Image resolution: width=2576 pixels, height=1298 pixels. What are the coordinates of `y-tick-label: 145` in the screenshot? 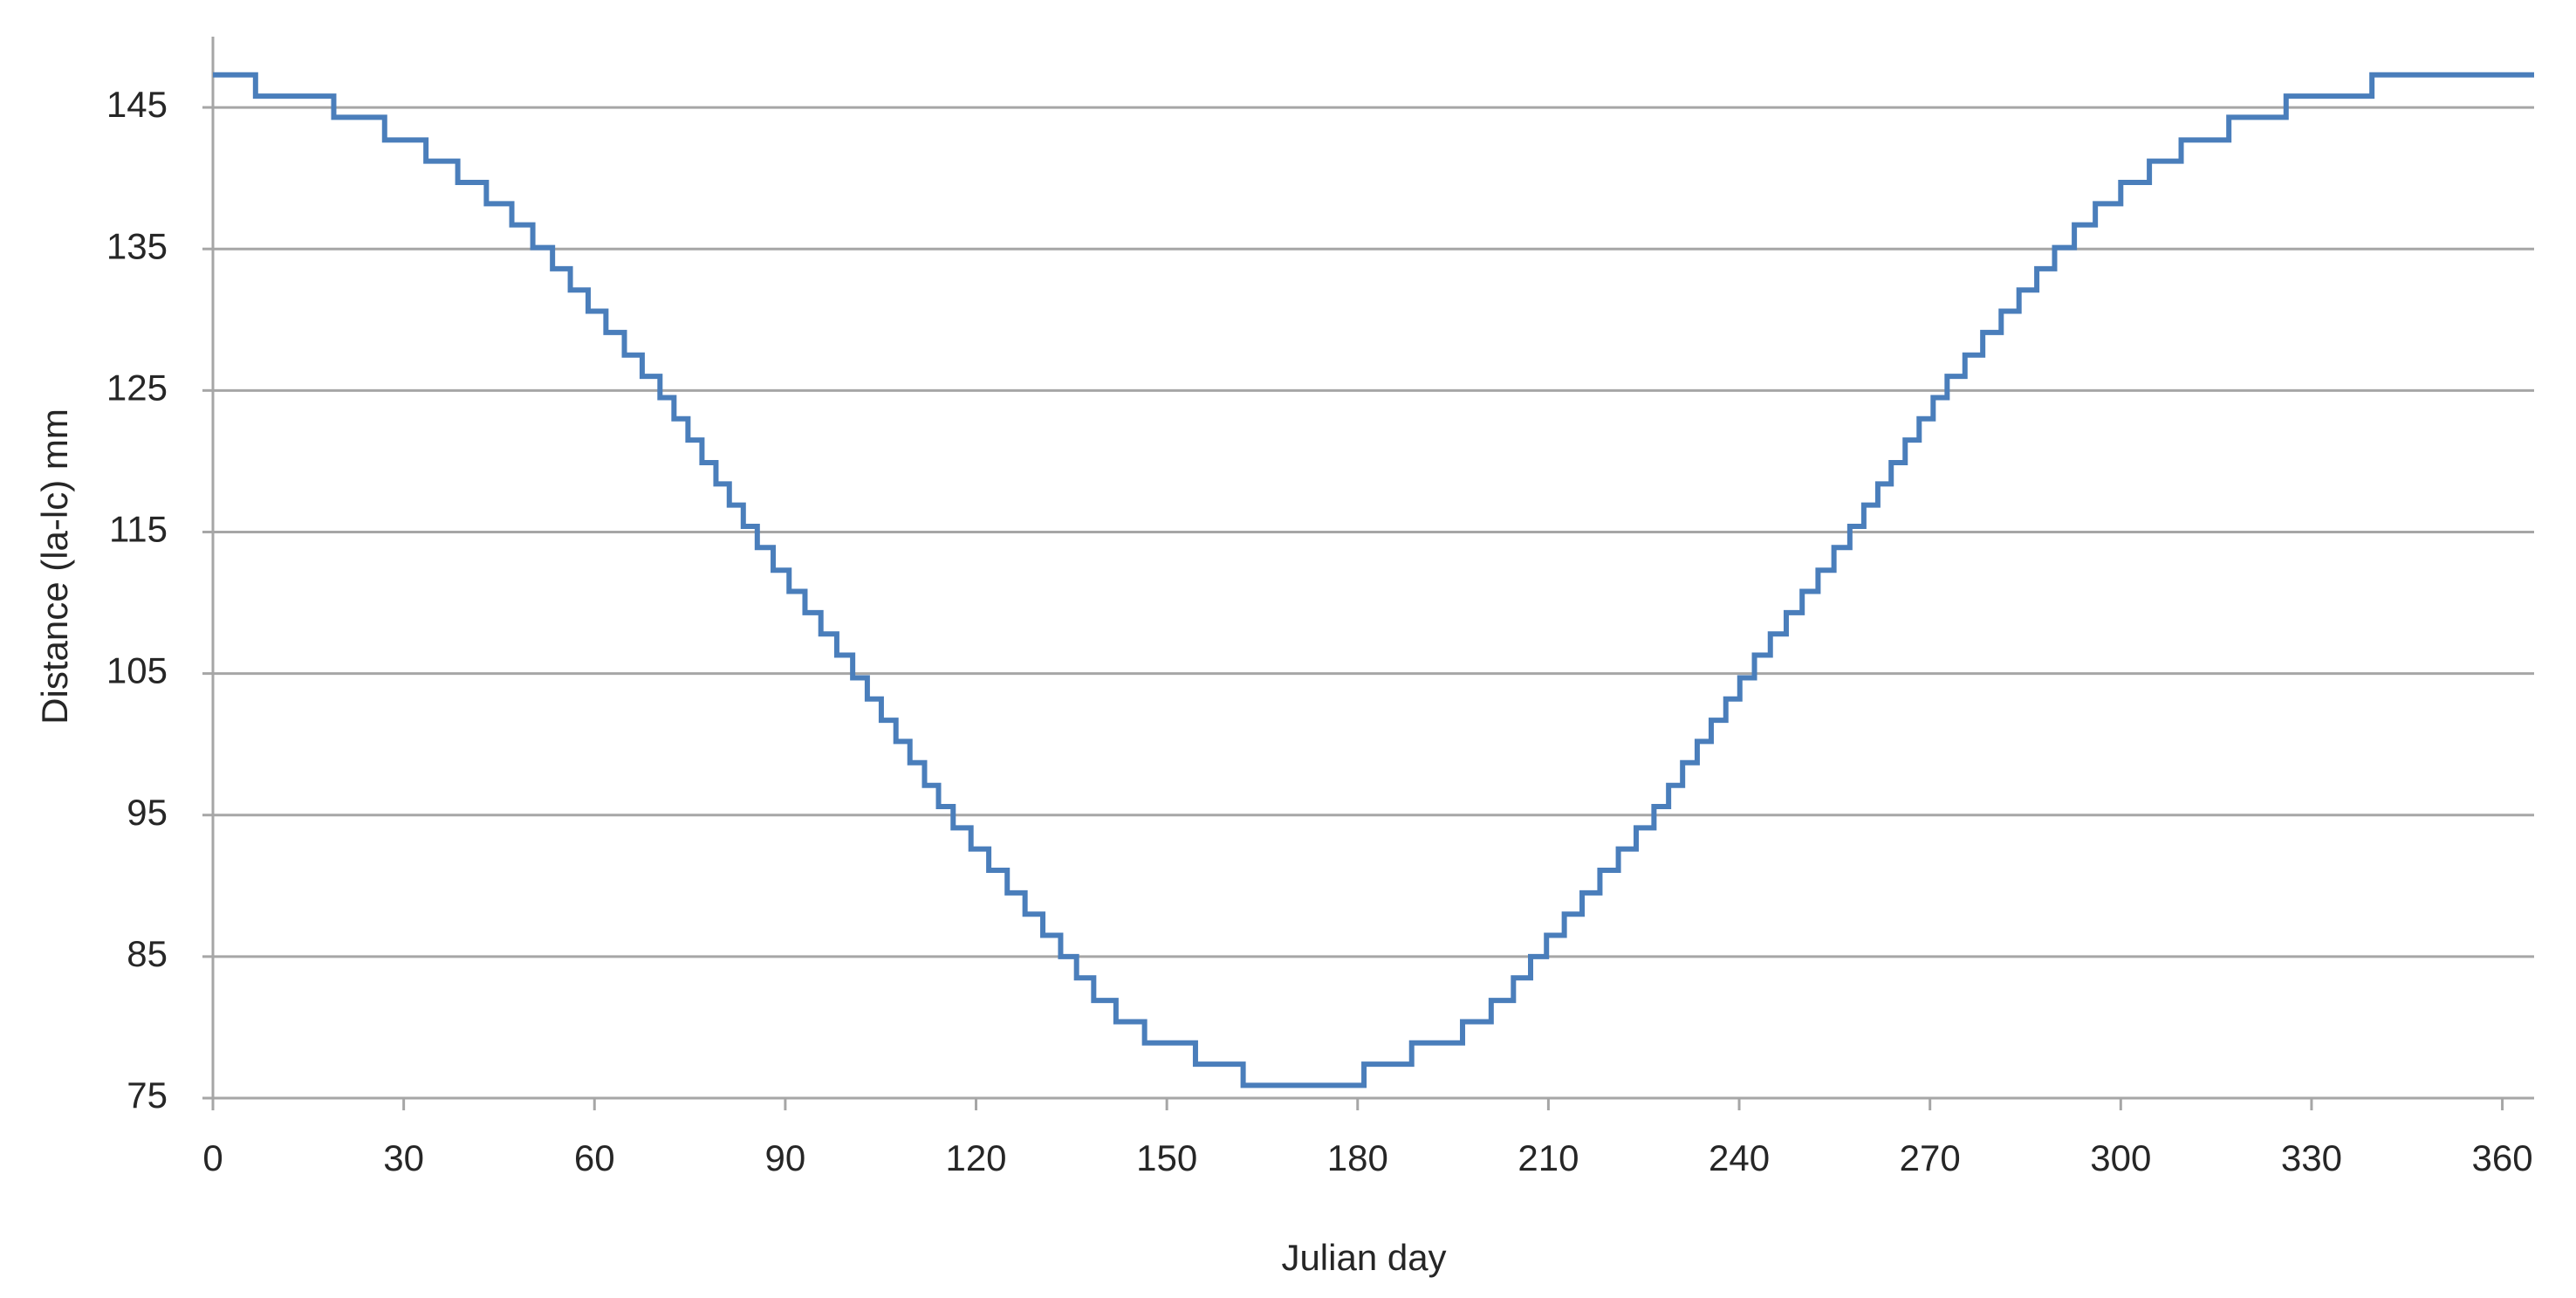 It's located at (137, 105).